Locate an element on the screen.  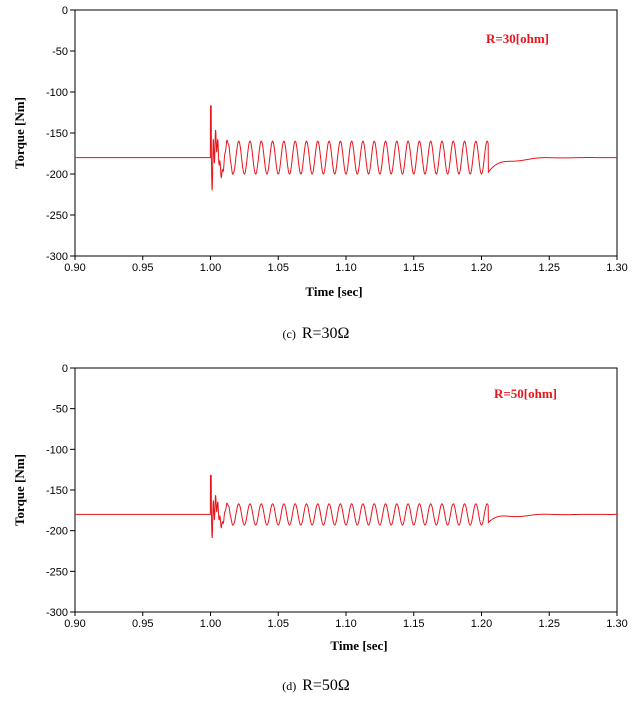
caption-prefix: (c) is located at coordinates (289, 334).